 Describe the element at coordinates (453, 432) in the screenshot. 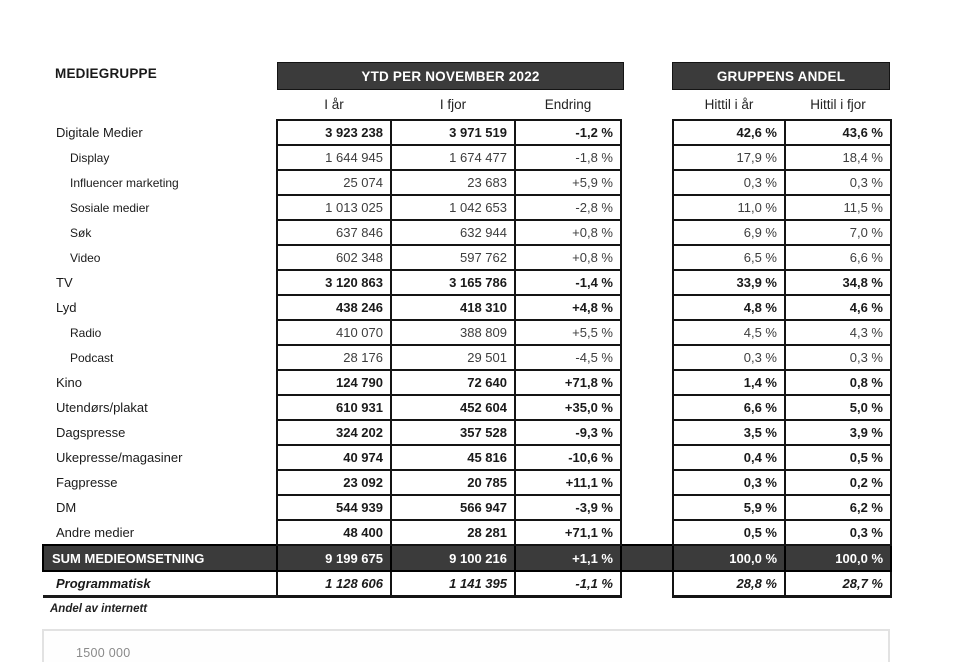

I see `cell-i-fjor: 357 528` at that location.